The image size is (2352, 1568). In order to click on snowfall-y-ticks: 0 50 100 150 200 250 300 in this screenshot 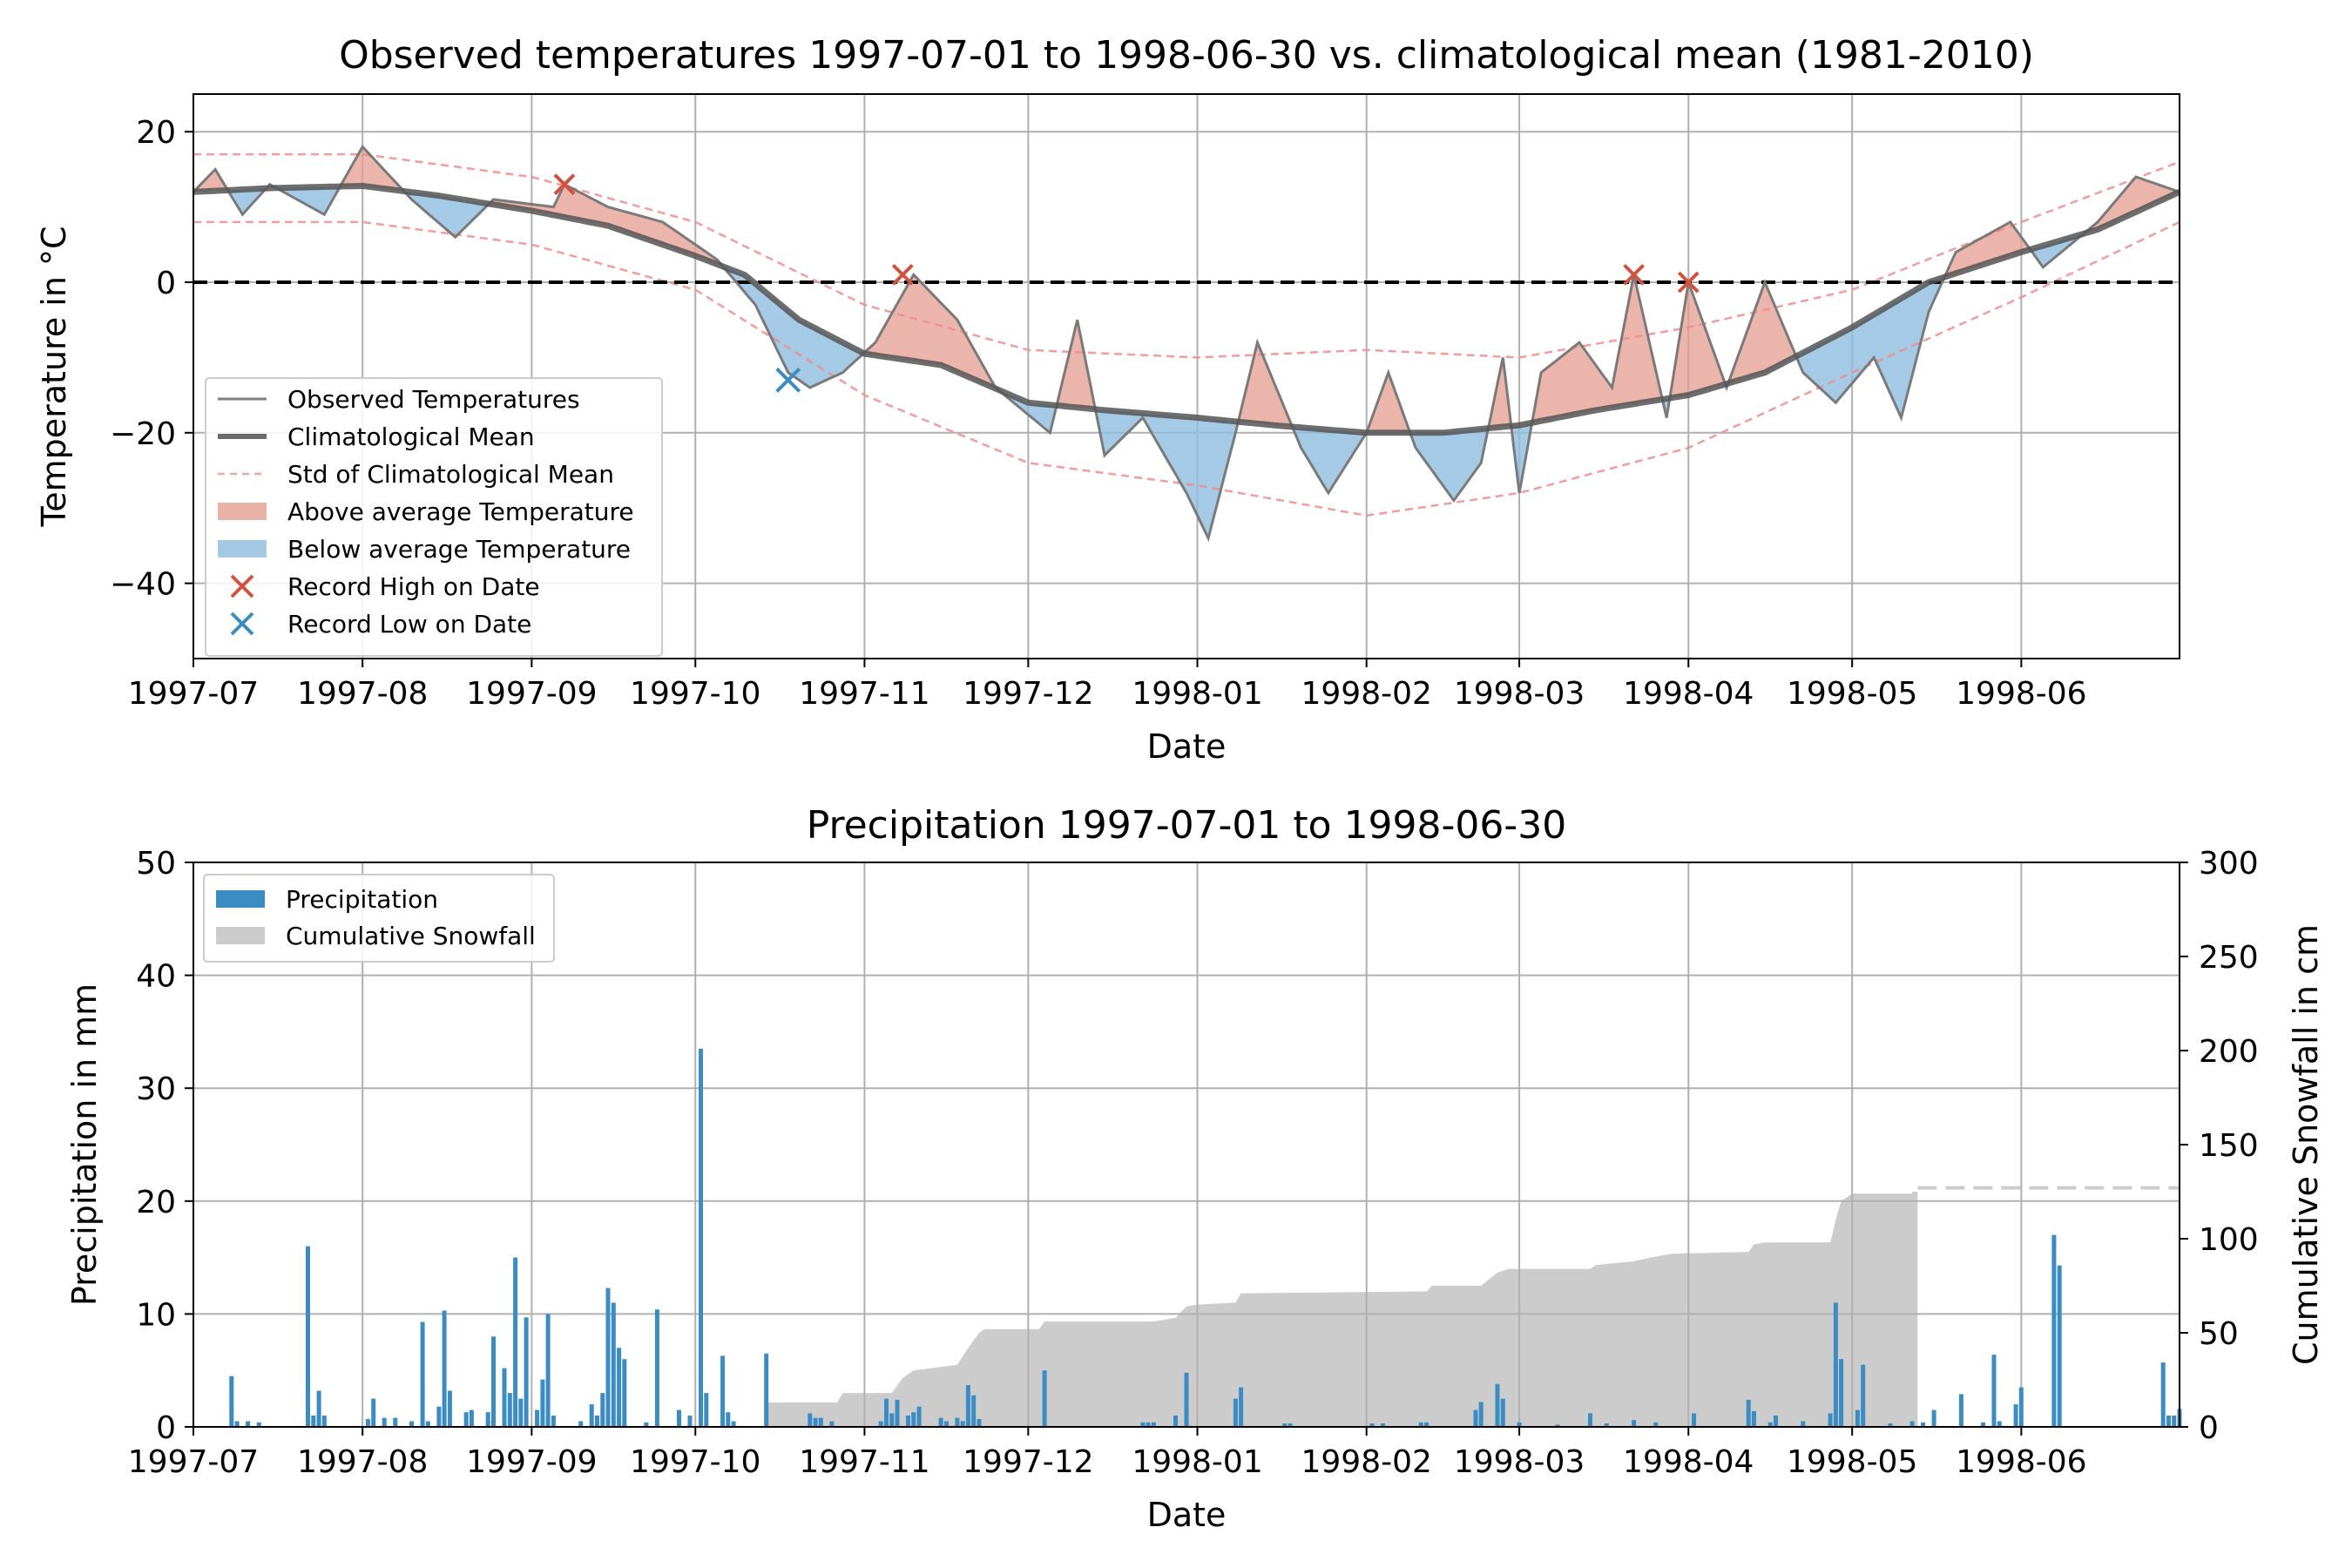, I will do `click(2219, 1146)`.